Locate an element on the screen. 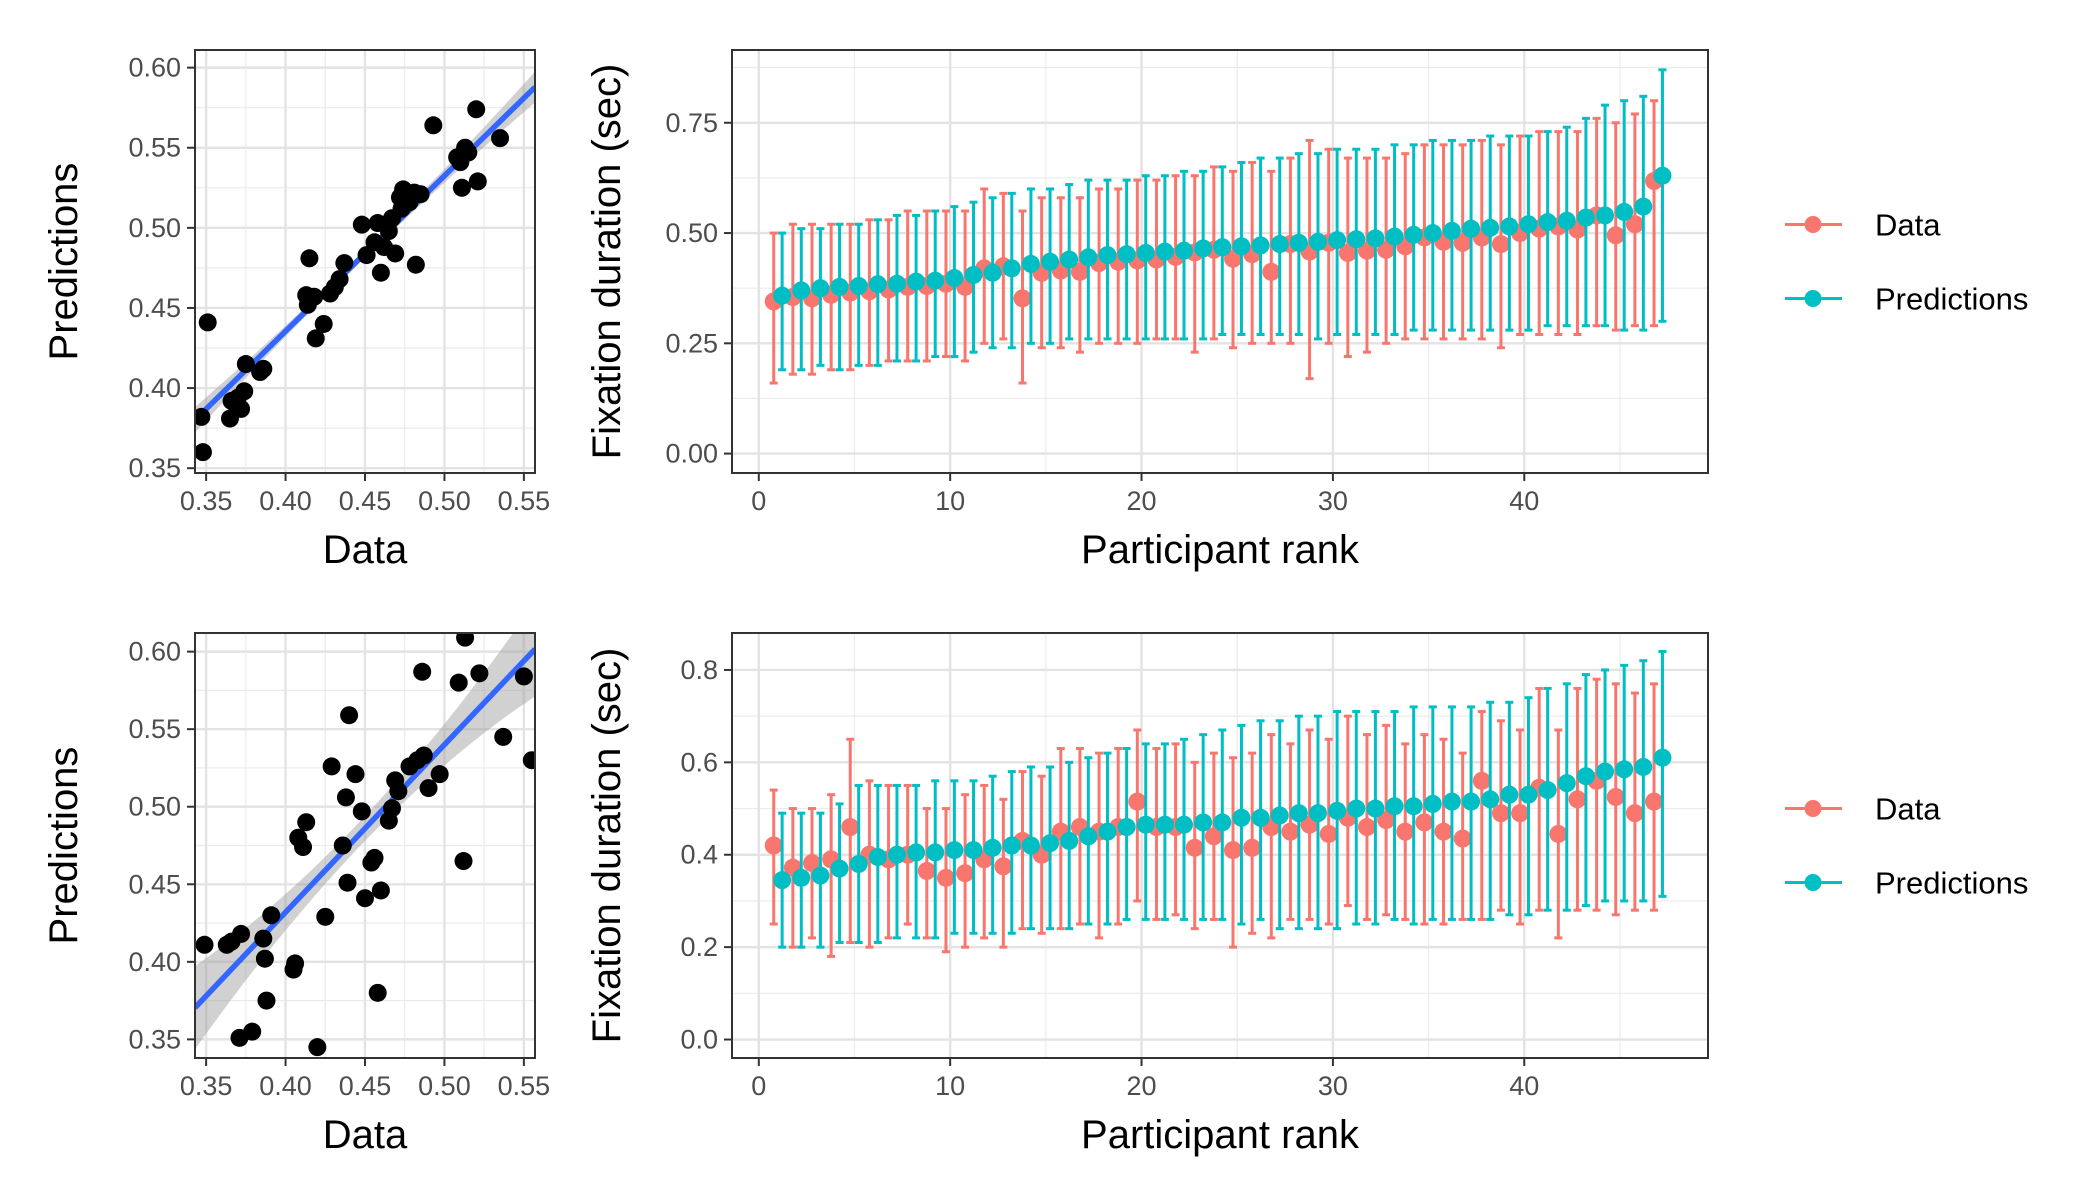 This screenshot has height=1200, width=2100. x-tick-label: 30 is located at coordinates (1333, 1086).